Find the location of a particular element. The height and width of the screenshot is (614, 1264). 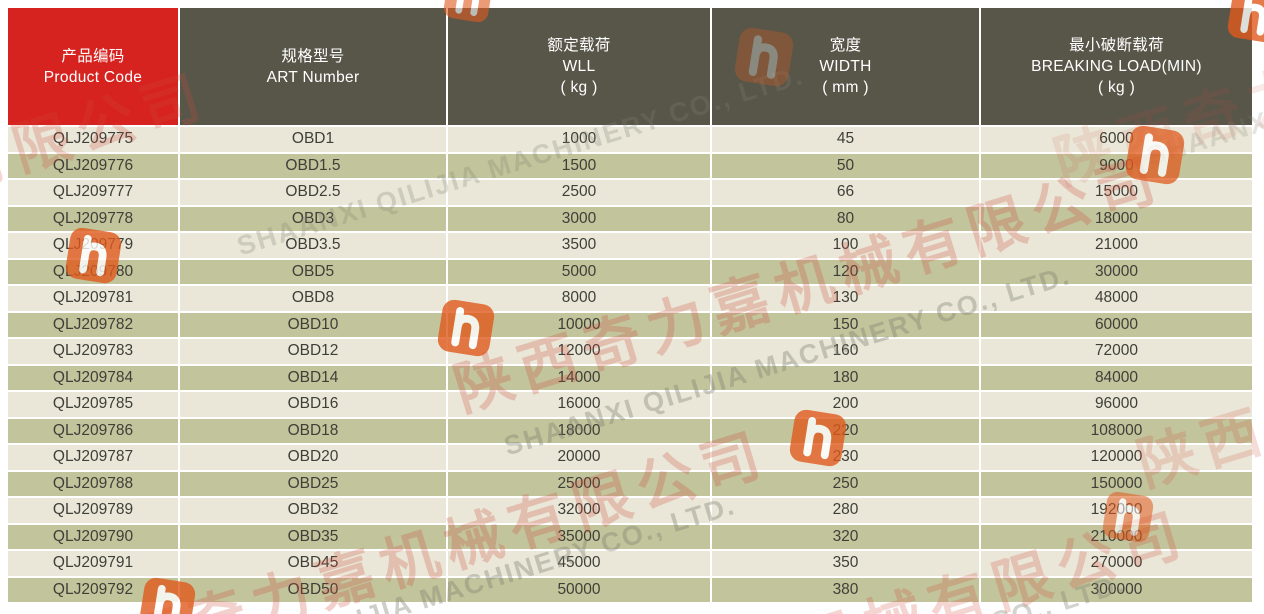

table-row: QLJ209781 OBD8 8000 130 48000 is located at coordinates (632, 298).